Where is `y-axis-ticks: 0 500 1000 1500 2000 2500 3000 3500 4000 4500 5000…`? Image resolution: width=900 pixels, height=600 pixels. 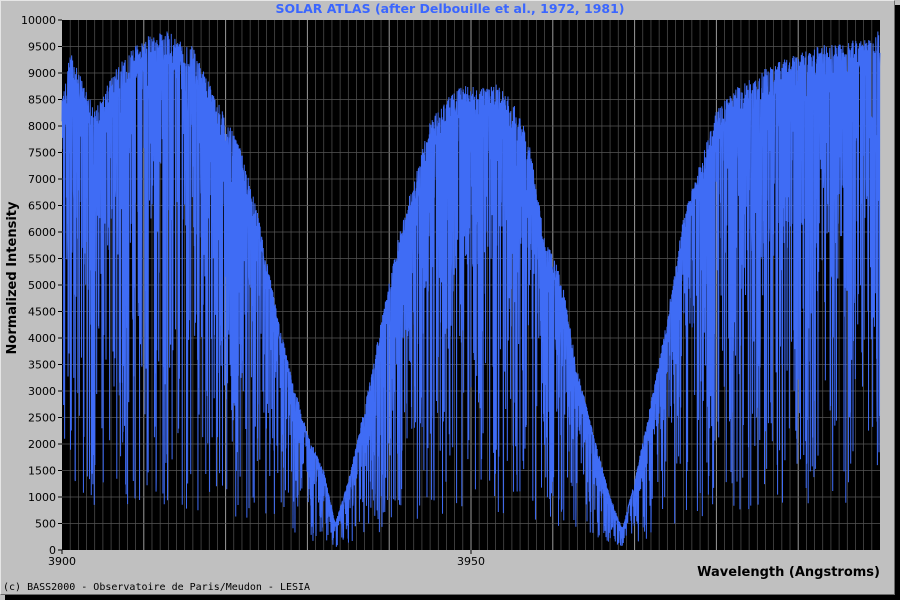
y-axis-ticks: 0 500 1000 1500 2000 2500 3000 3500 4000 4500 5000… is located at coordinates (41, 285).